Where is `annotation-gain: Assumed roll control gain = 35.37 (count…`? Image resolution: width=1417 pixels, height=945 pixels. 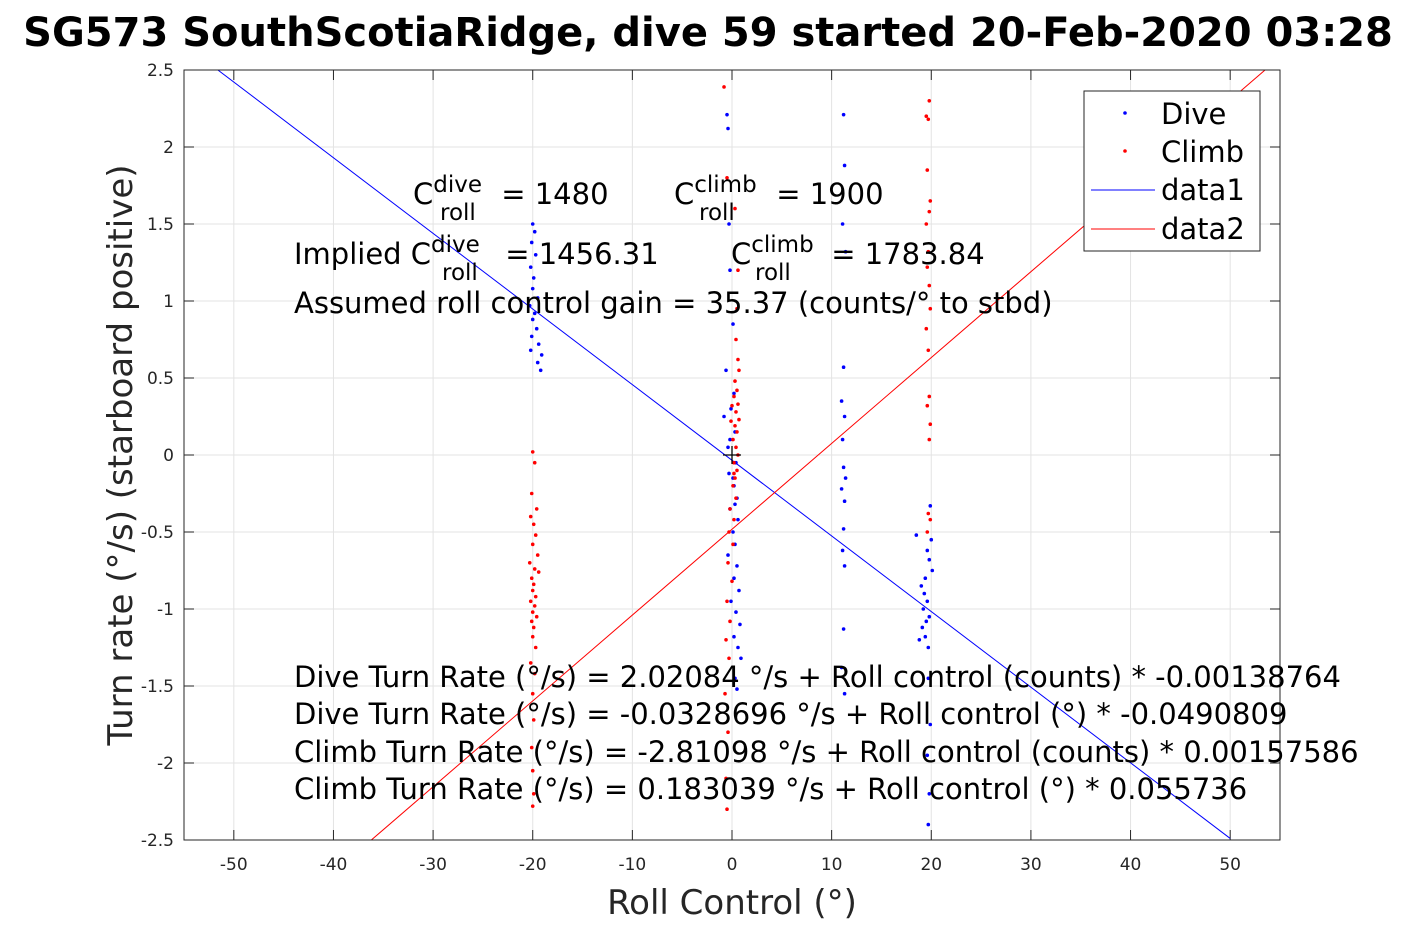 annotation-gain: Assumed roll control gain = 35.37 (count… is located at coordinates (673, 303).